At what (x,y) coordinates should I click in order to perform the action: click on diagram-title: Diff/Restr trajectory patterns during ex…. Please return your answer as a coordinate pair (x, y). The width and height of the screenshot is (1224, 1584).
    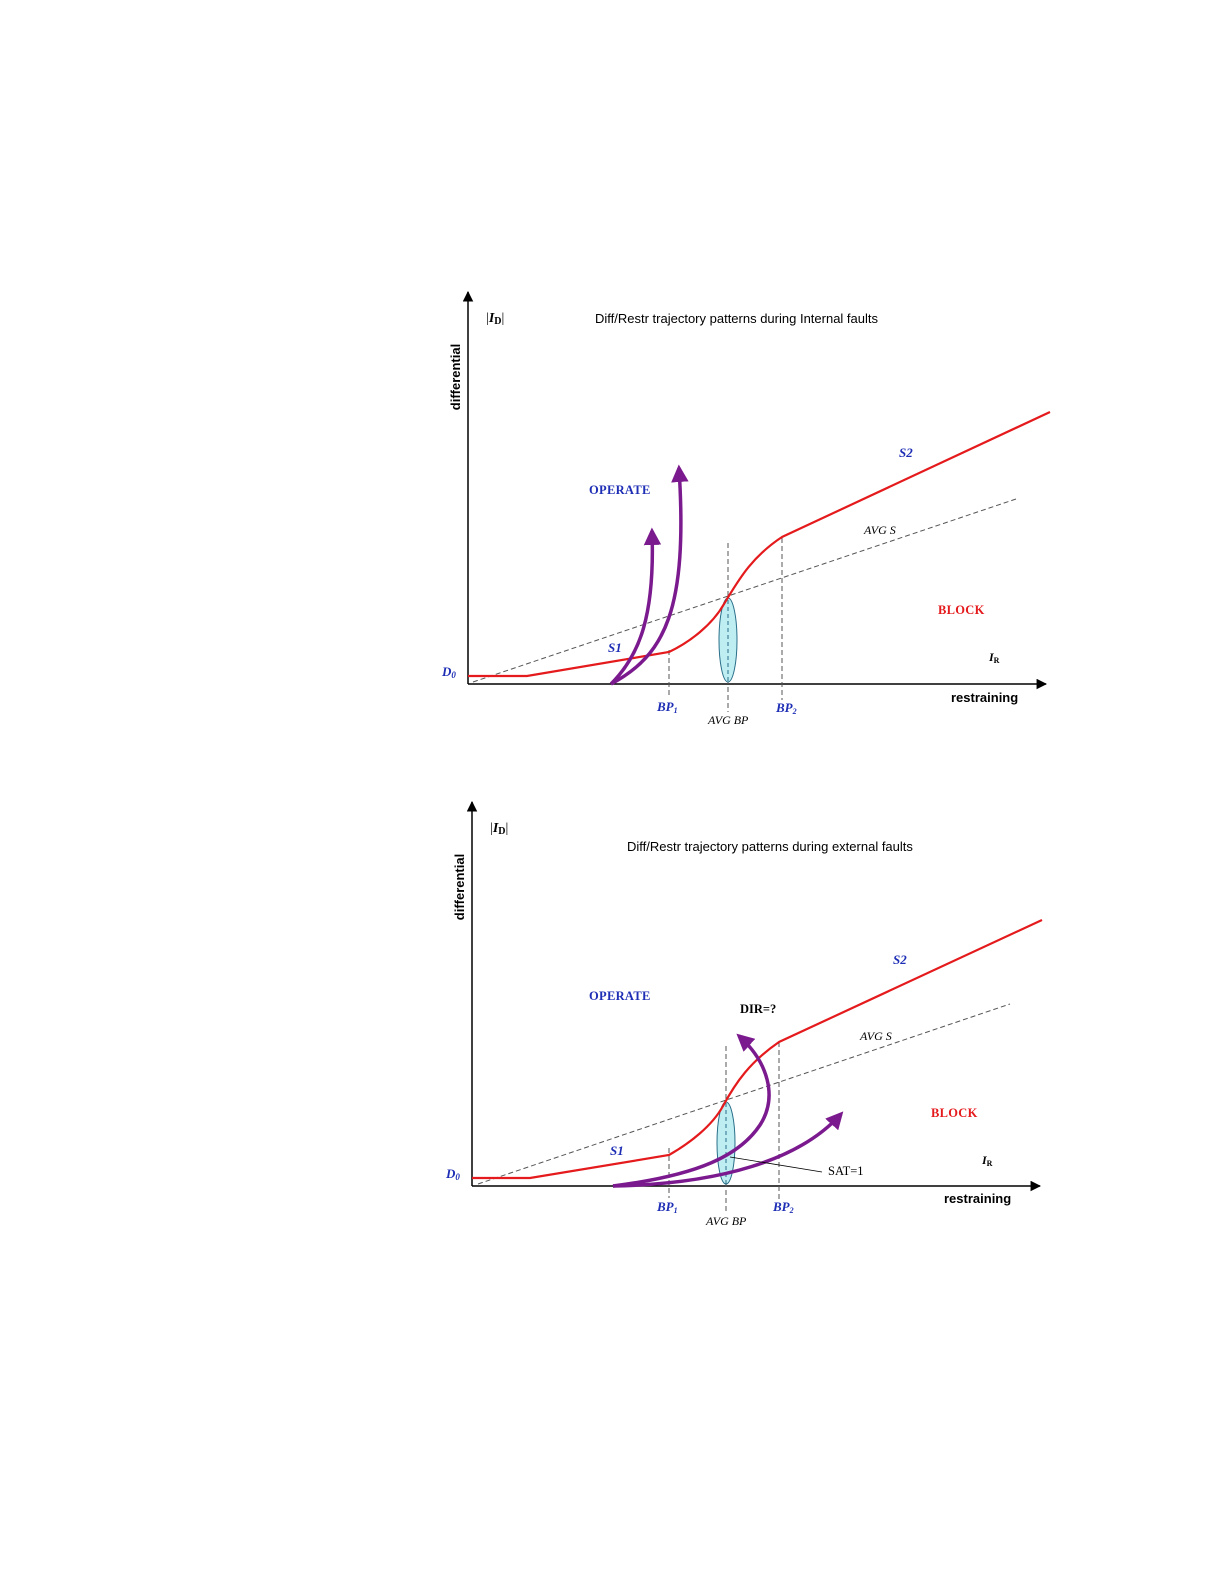
    Looking at the image, I should click on (770, 846).